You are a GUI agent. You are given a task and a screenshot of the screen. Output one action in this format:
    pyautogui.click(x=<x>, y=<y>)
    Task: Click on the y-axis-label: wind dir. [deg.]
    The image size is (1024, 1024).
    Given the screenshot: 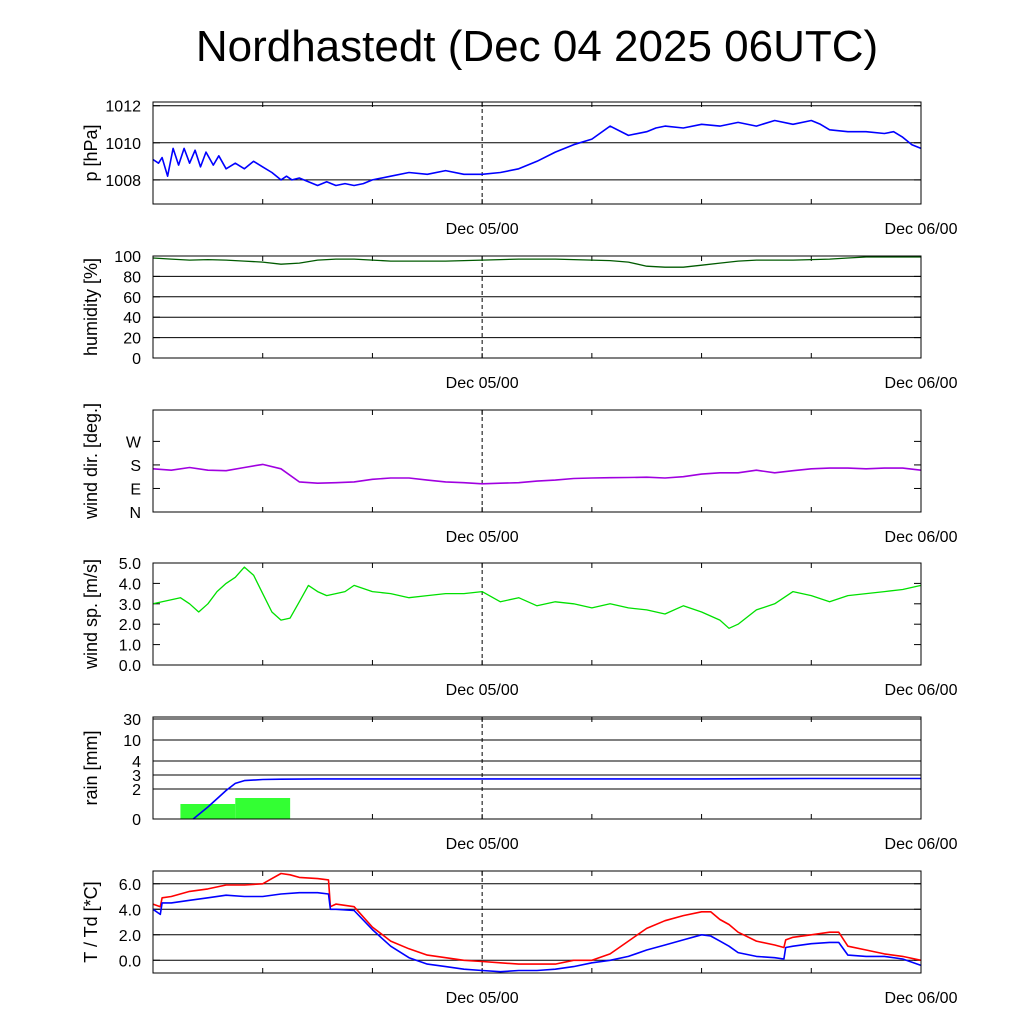 What is the action you would take?
    pyautogui.click(x=91, y=461)
    